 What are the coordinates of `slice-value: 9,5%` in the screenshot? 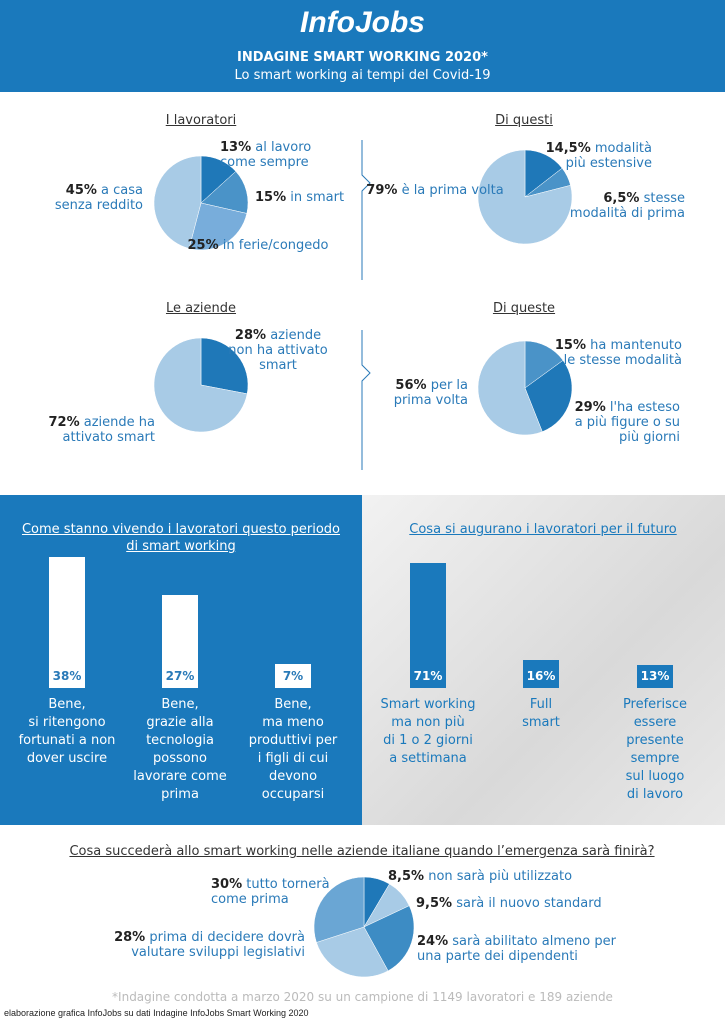 It's located at (434, 903).